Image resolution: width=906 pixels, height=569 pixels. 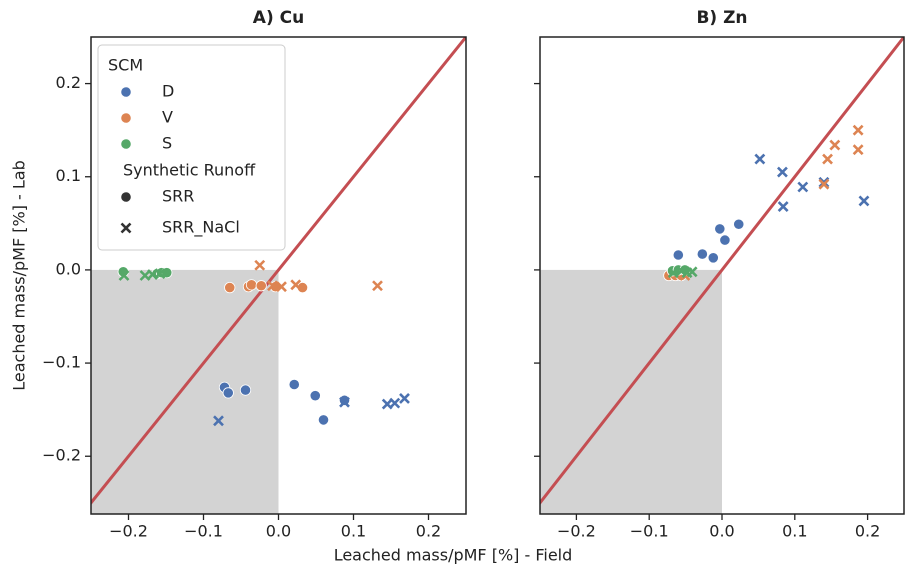 What do you see at coordinates (61, 455) in the screenshot?
I see `y-tick-label: −0.2` at bounding box center [61, 455].